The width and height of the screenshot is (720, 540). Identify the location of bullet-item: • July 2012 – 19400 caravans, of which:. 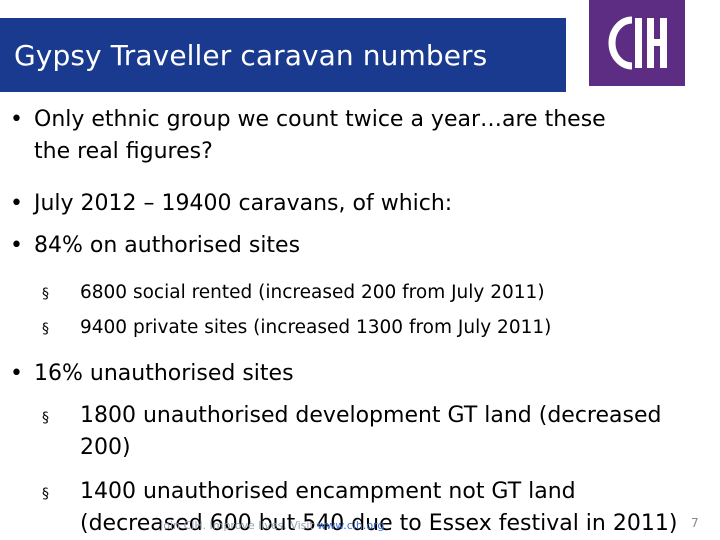
(360, 204).